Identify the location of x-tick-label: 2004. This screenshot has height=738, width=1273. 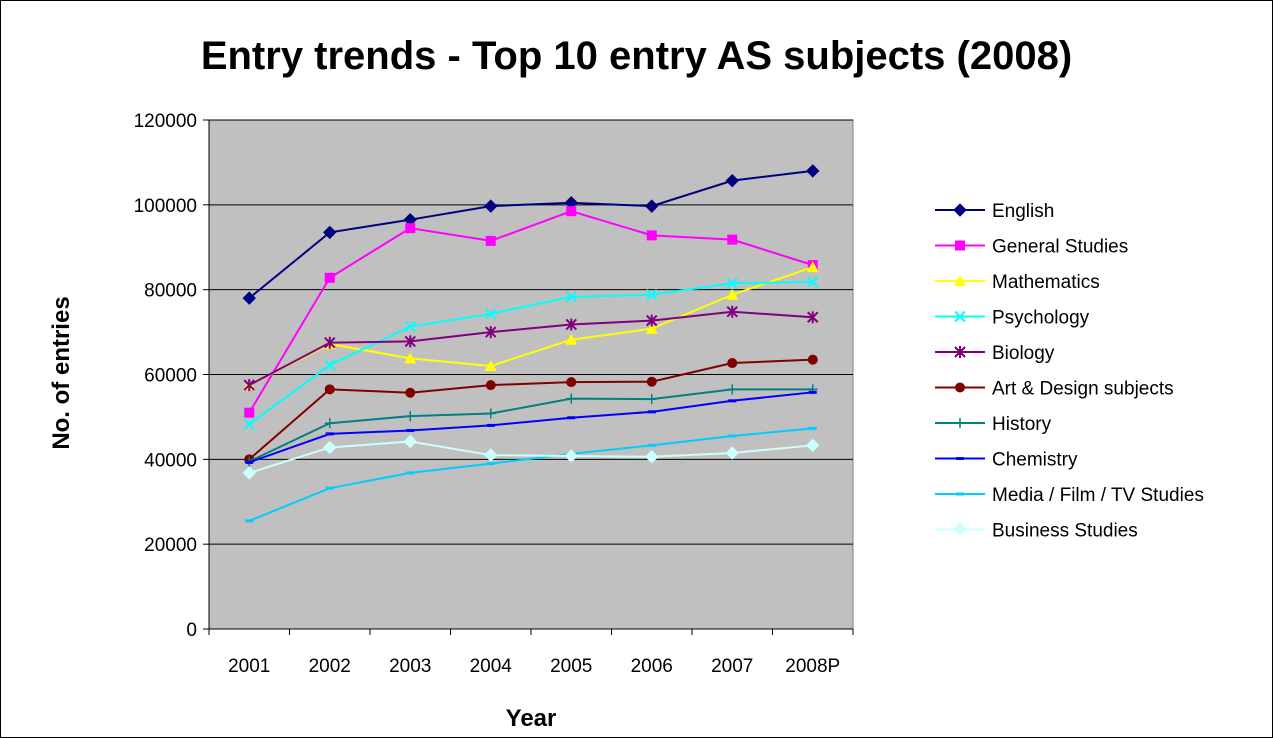
(491, 666).